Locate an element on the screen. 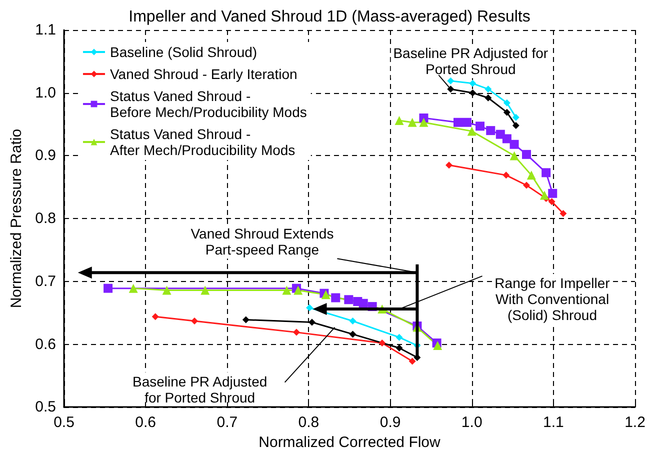  y-tick-label: 1.0 is located at coordinates (45, 93).